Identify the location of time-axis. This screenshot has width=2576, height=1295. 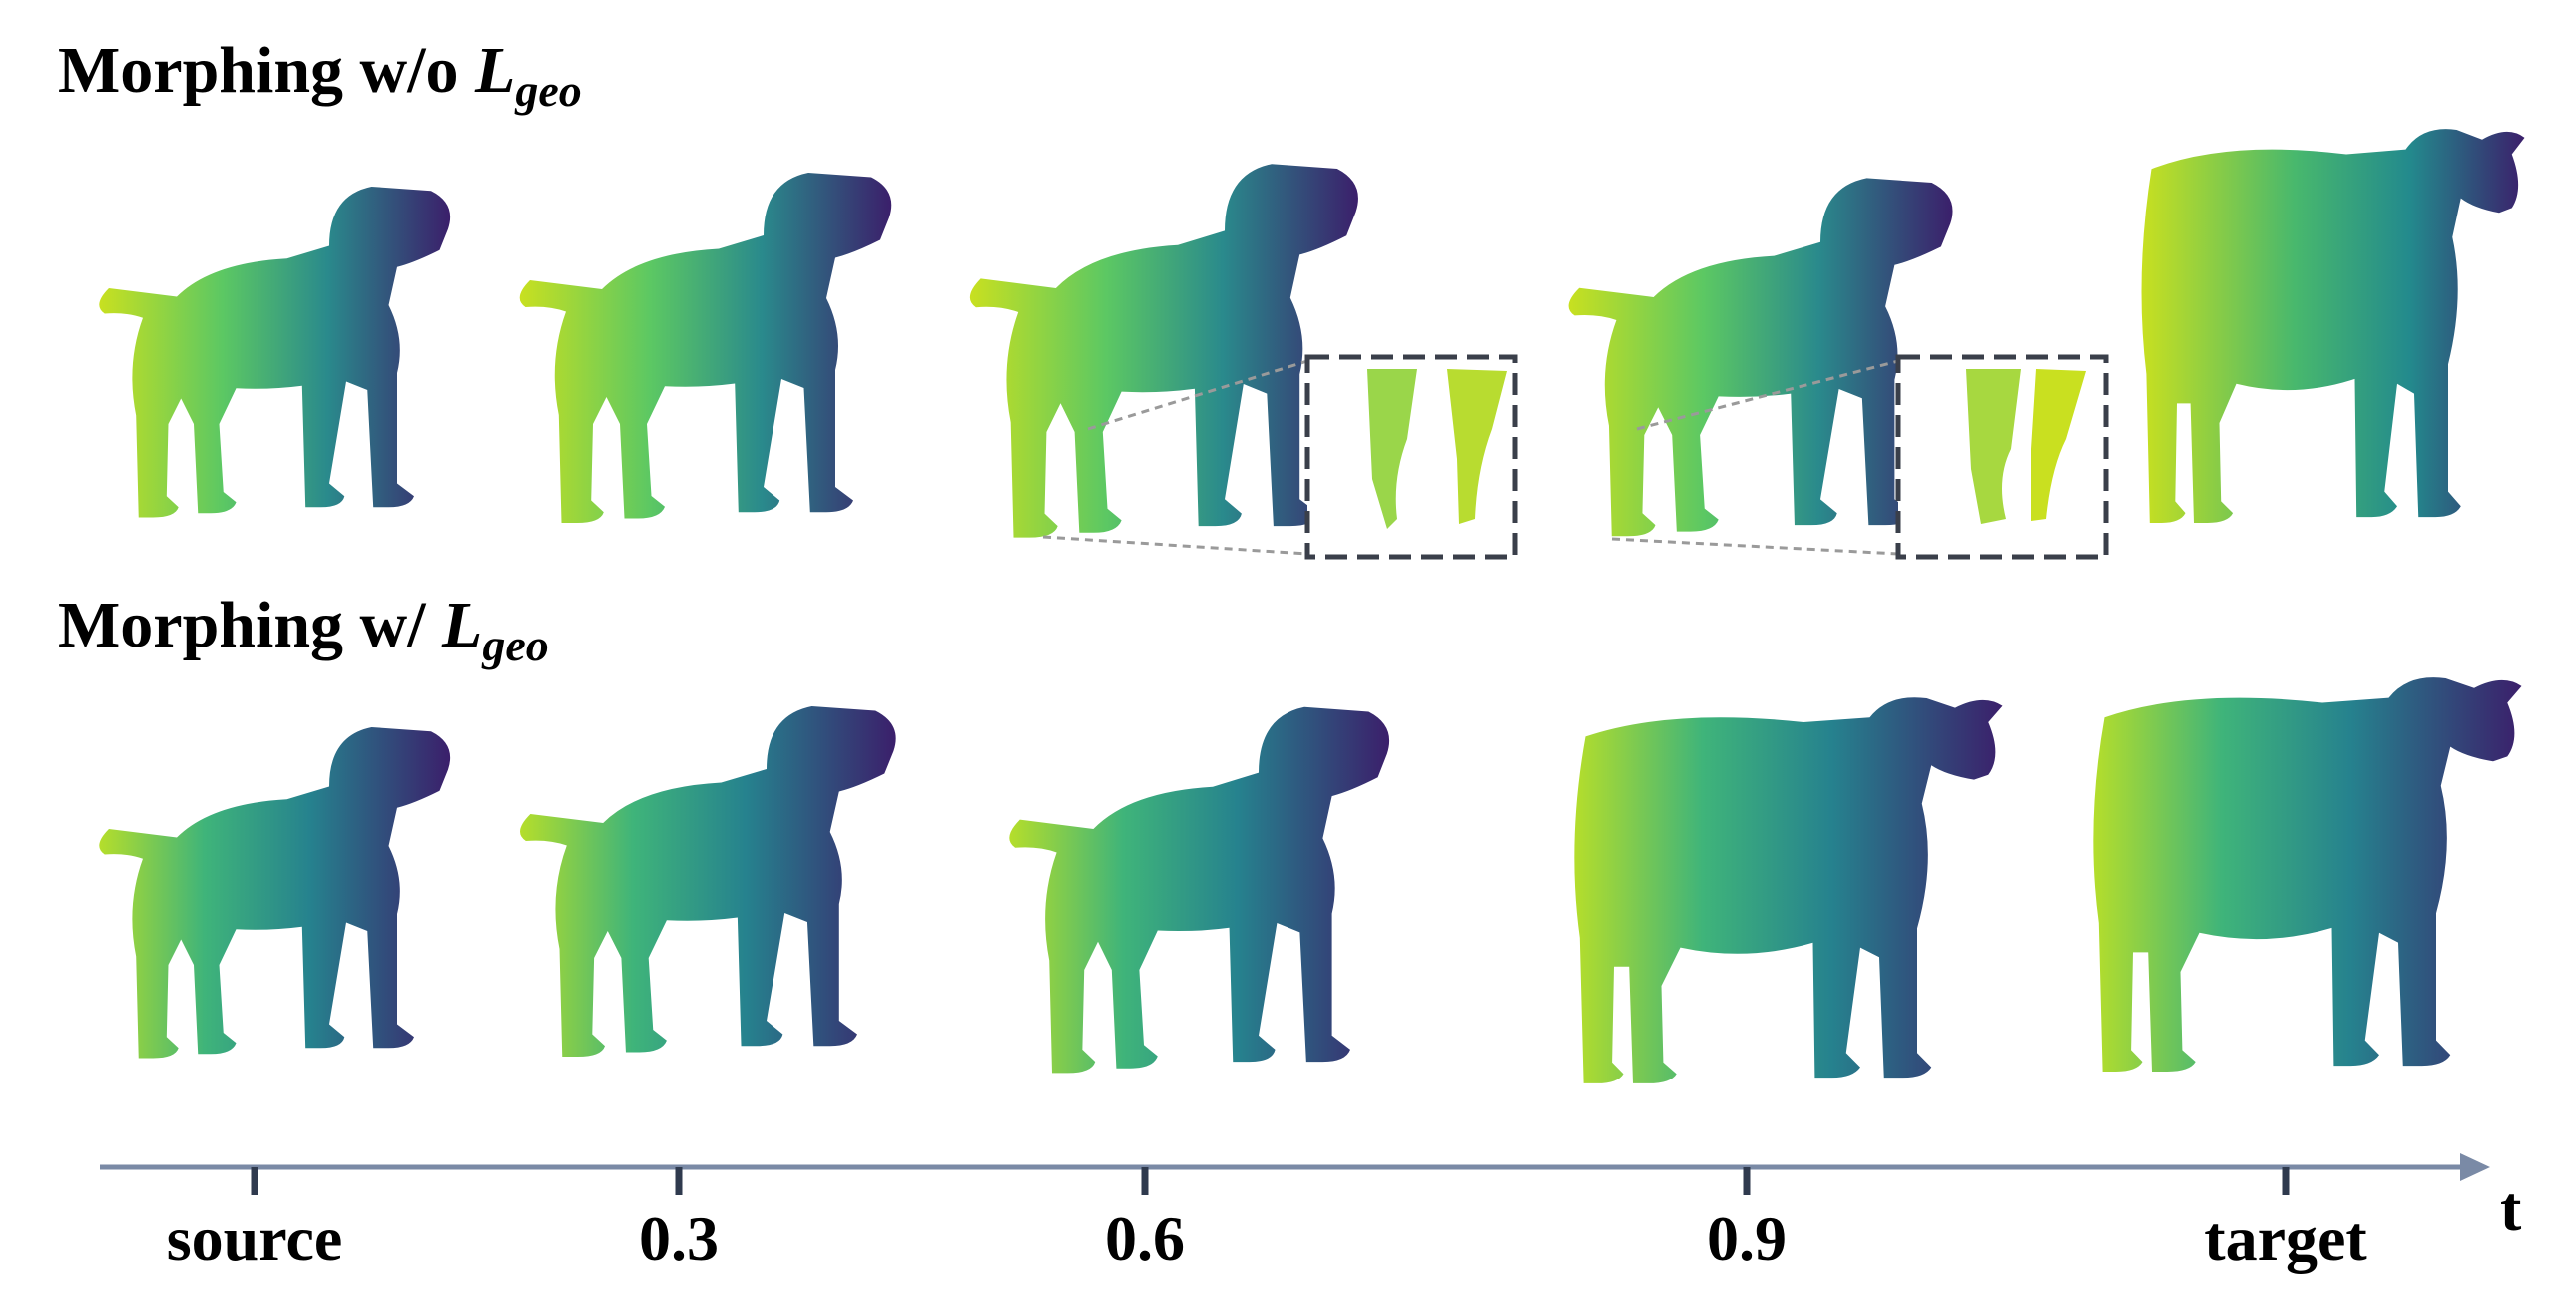
(1295, 1174).